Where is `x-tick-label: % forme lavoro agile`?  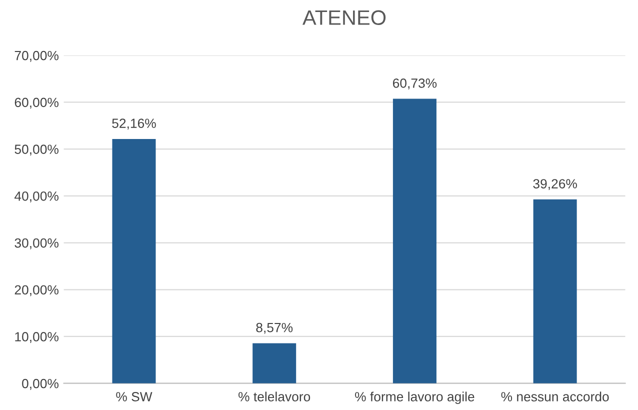 x-tick-label: % forme lavoro agile is located at coordinates (414, 398).